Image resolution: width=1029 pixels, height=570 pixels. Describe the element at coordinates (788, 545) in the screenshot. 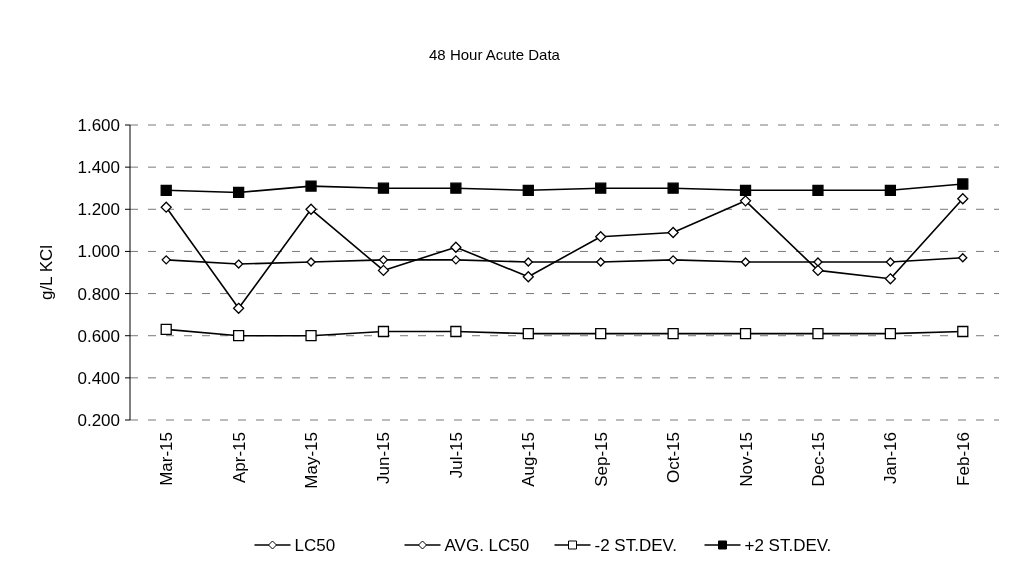

I see `legend-label: +2 ST.DEV.` at that location.